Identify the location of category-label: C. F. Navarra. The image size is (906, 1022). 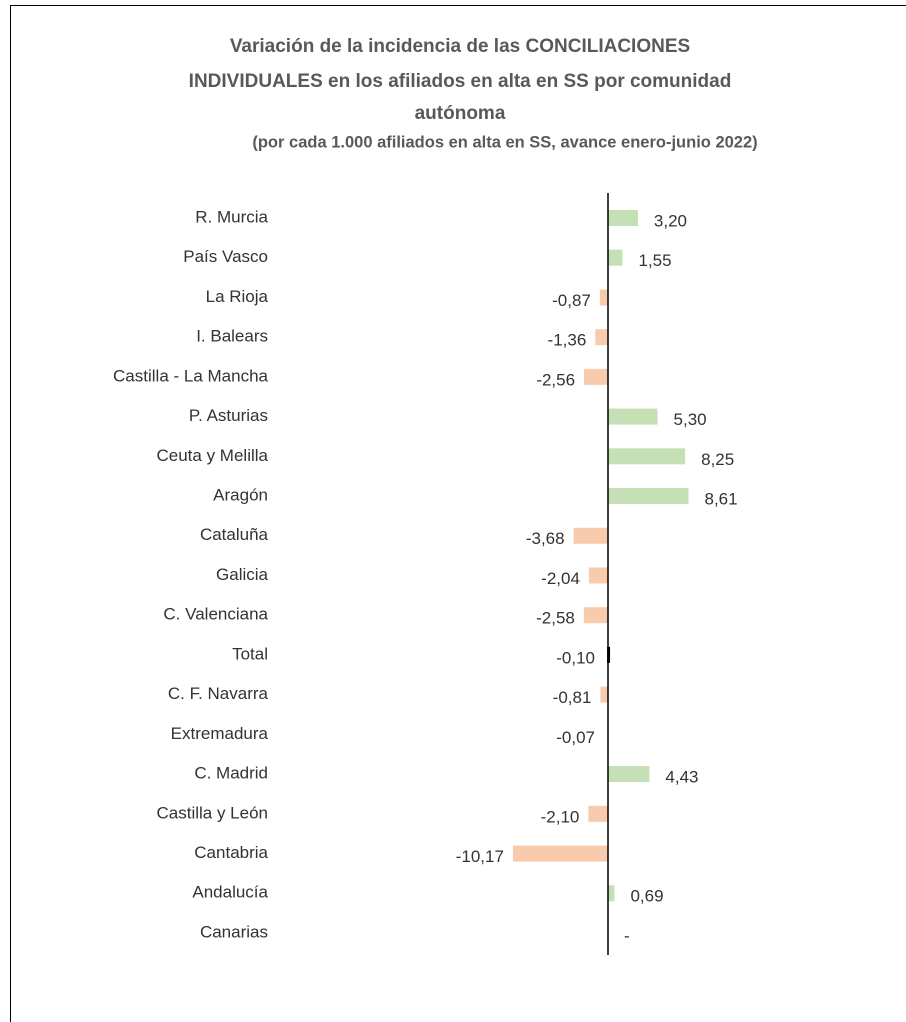
(218, 693).